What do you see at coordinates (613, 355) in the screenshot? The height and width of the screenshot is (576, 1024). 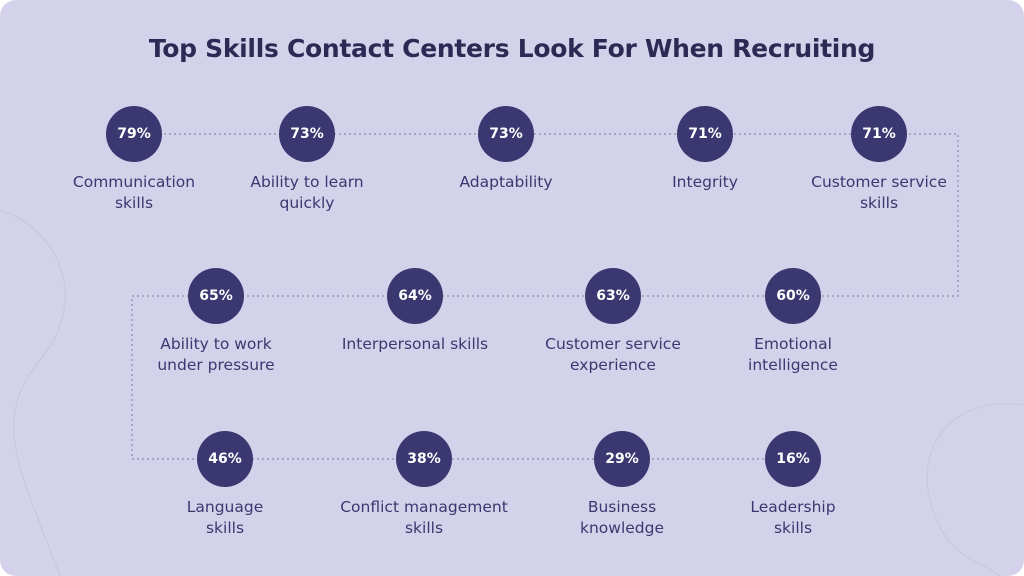 I see `skill-label: Customer service experience` at bounding box center [613, 355].